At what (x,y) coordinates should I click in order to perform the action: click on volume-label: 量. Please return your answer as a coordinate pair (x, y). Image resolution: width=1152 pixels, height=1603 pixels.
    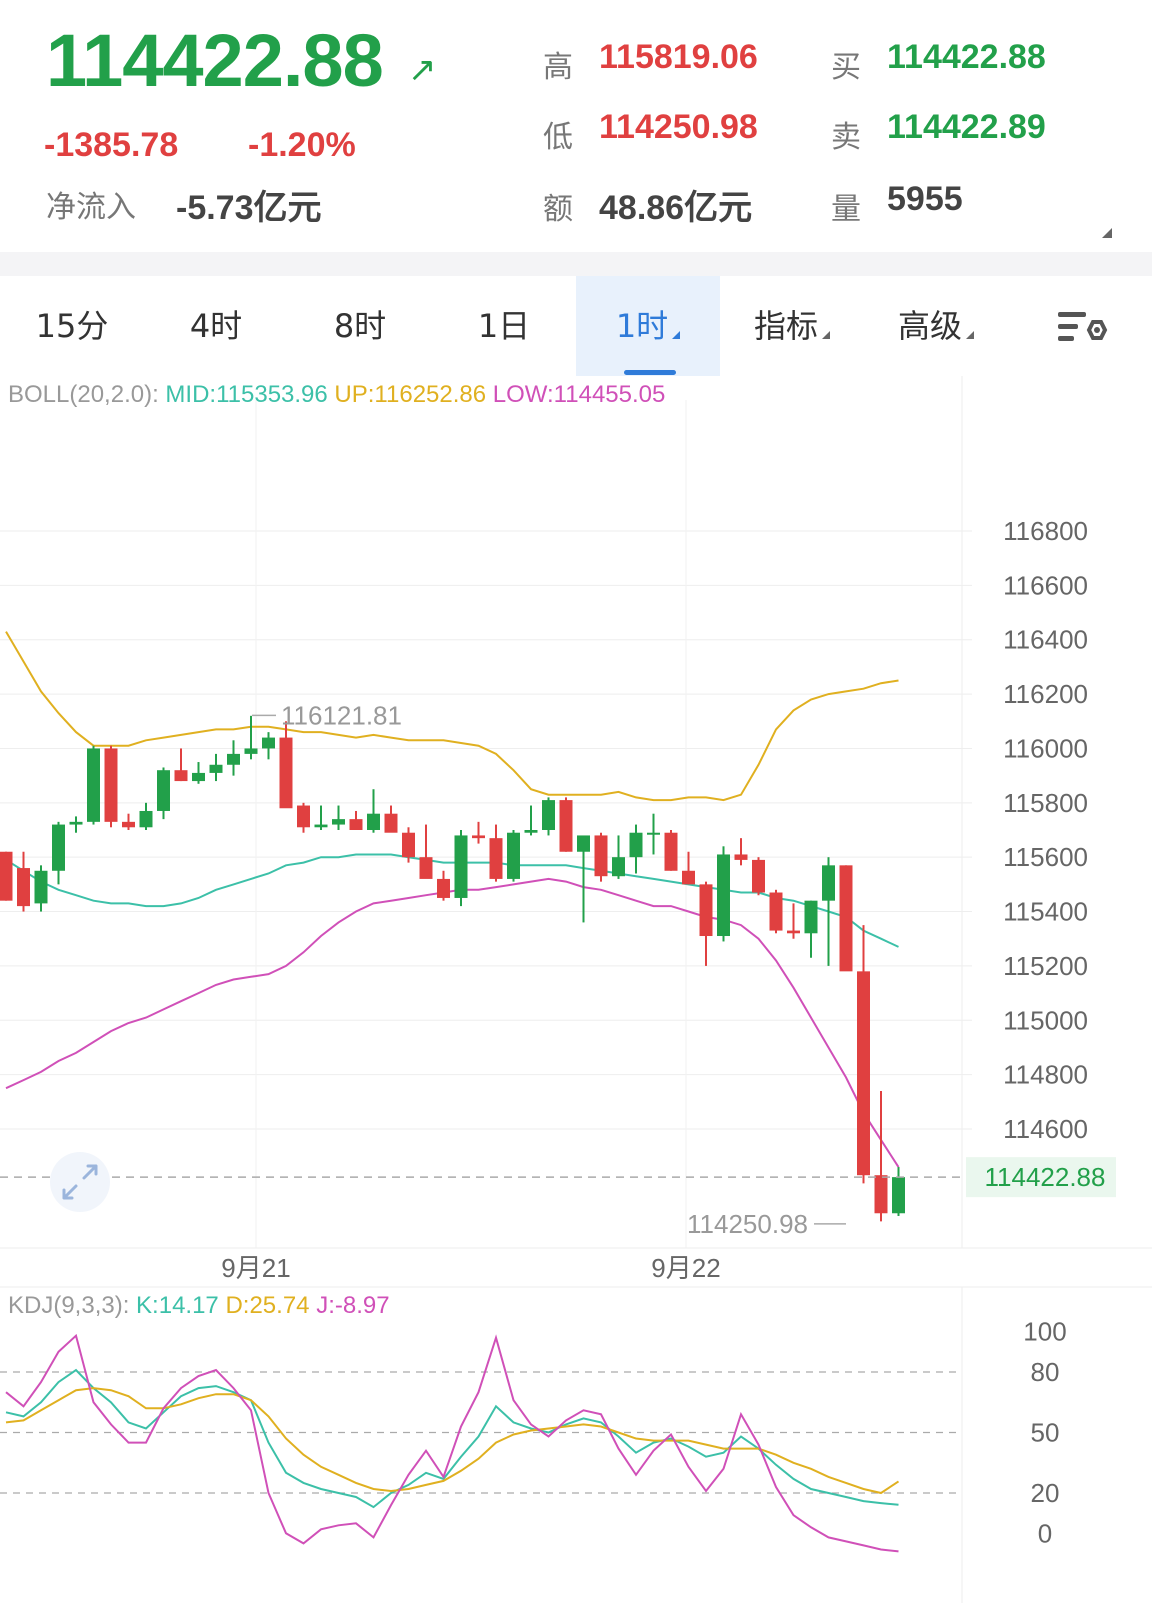
    Looking at the image, I should click on (846, 209).